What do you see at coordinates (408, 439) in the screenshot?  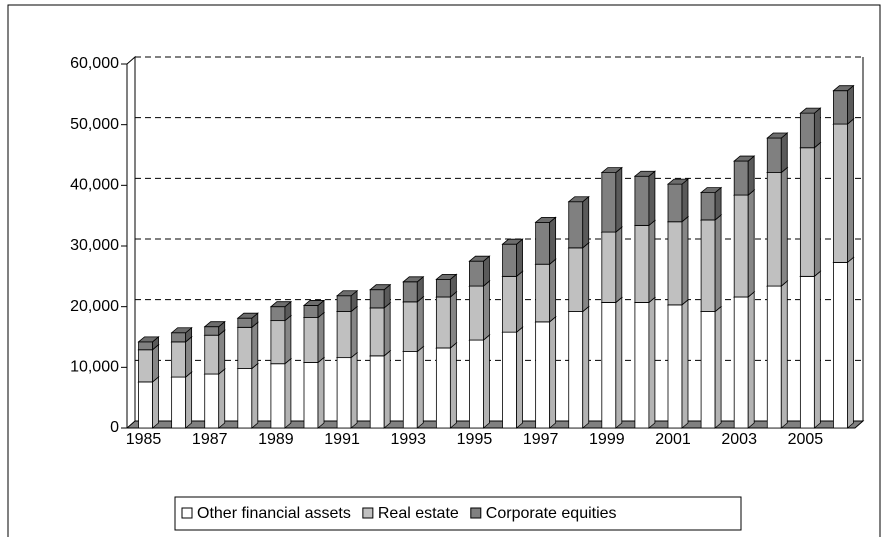 I see `x-tick-label: 1993` at bounding box center [408, 439].